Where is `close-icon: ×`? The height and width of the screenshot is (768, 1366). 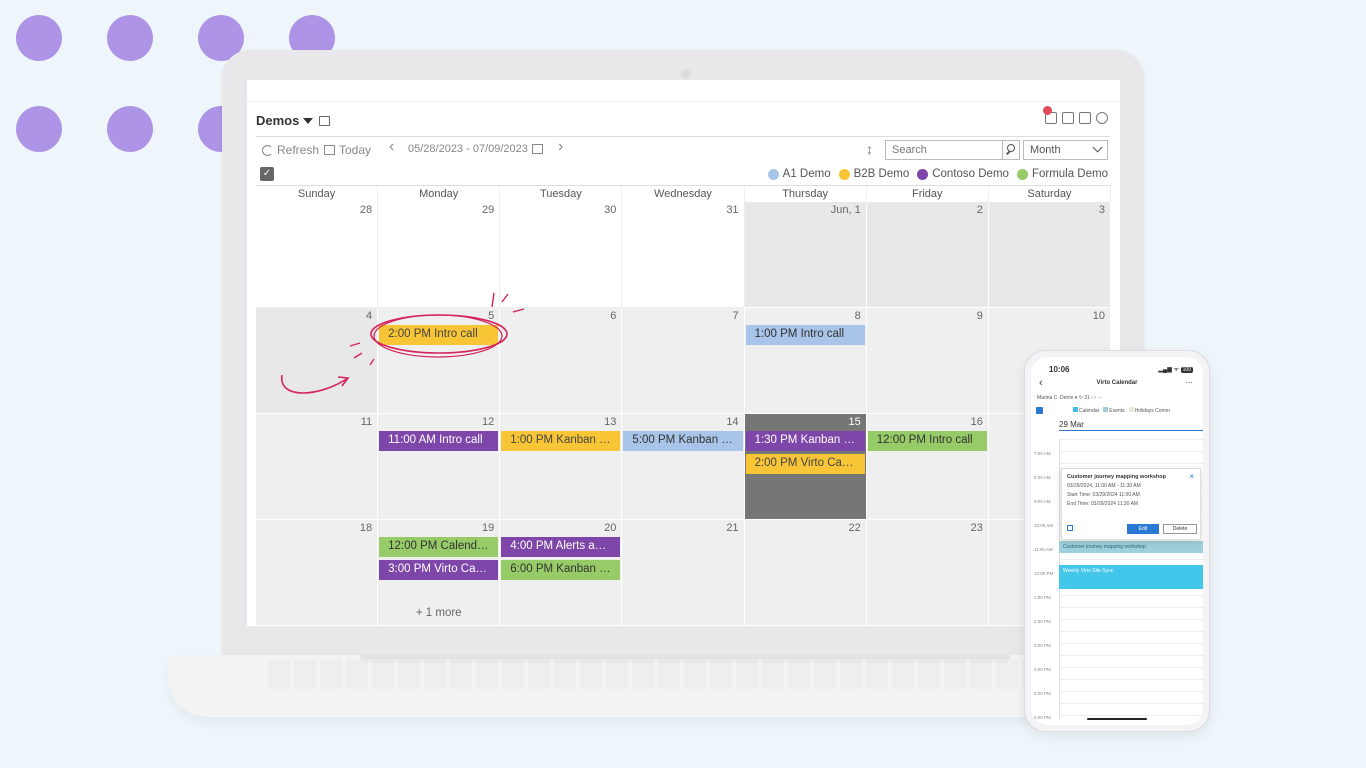 close-icon: × is located at coordinates (1191, 476).